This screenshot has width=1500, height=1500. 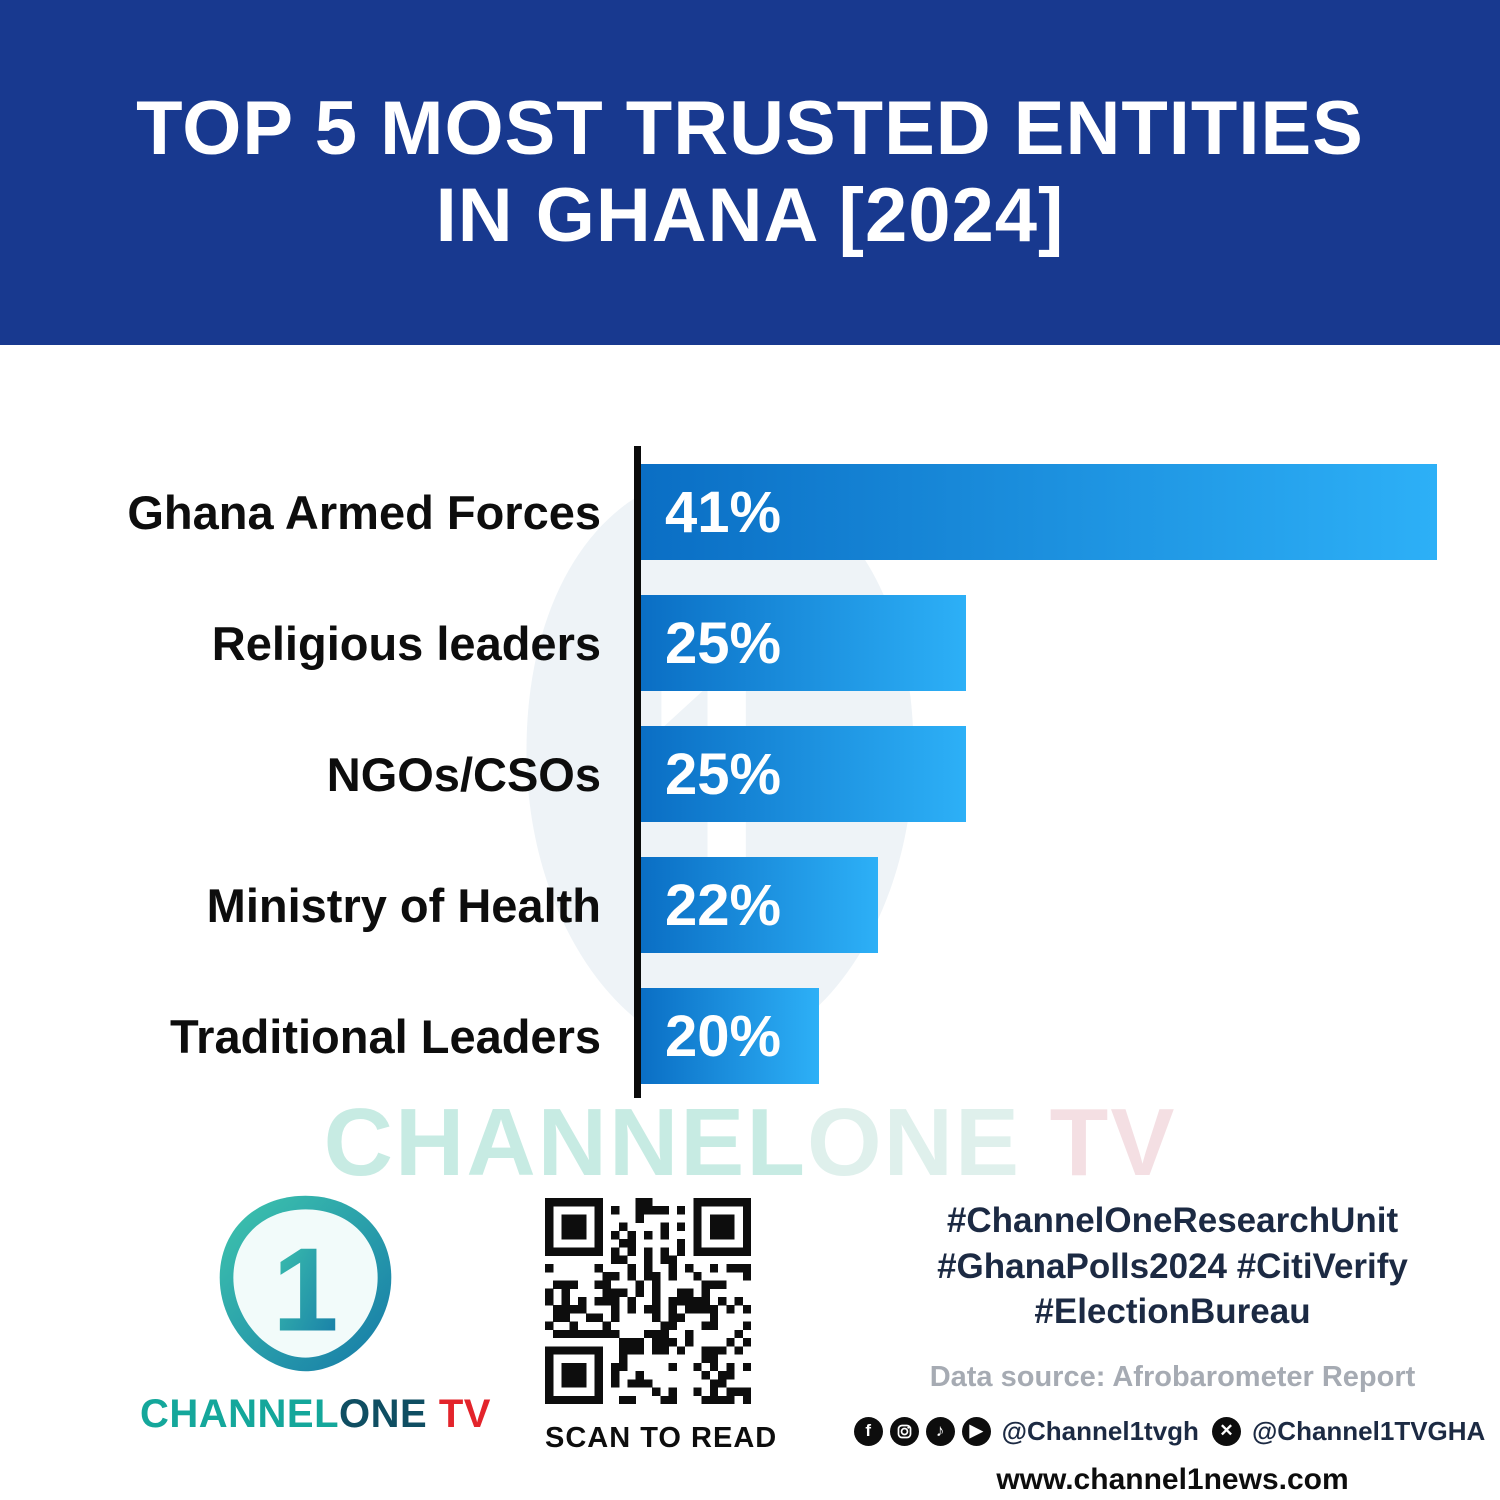 I want to click on watermark-one: ONE, so click(x=913, y=1142).